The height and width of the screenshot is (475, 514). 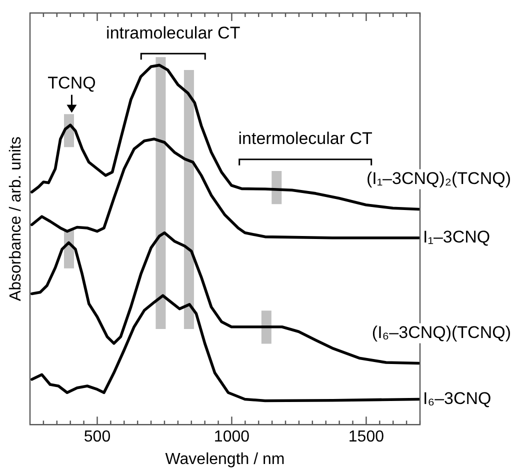 I want to click on x-tick-label: 1000, so click(x=232, y=437).